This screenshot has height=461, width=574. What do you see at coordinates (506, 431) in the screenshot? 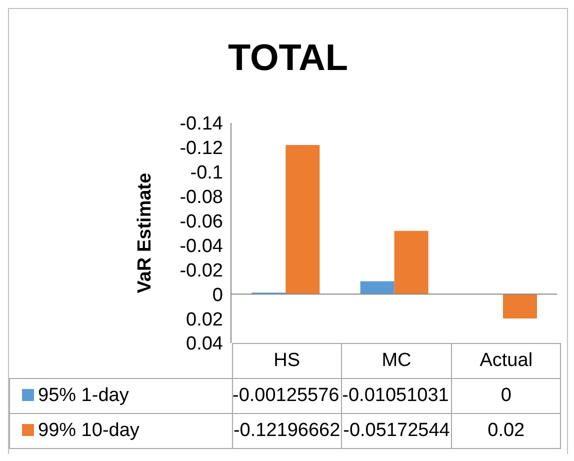
I see `data-label: 0.02` at bounding box center [506, 431].